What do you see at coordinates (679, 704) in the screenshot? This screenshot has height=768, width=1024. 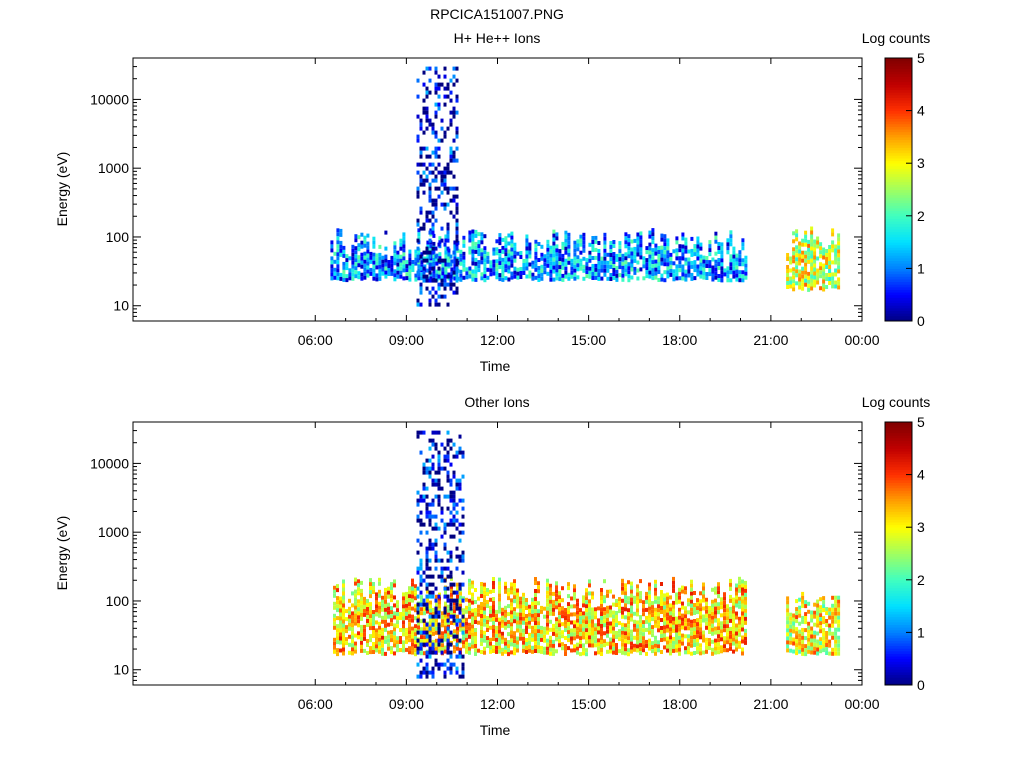 I see `x-tick-label: 18:00` at bounding box center [679, 704].